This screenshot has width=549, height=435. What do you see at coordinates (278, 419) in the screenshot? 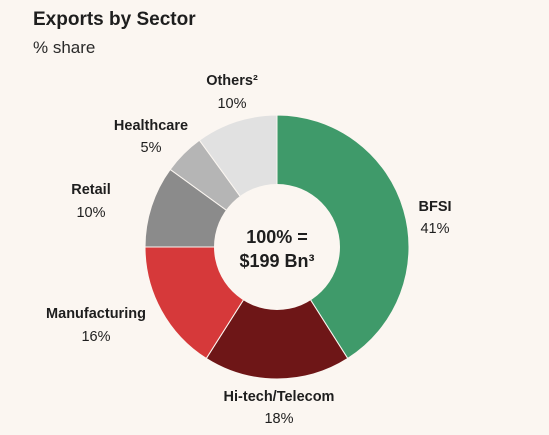
I see `slice-value-hi-tech-telecom: 18%` at bounding box center [278, 419].